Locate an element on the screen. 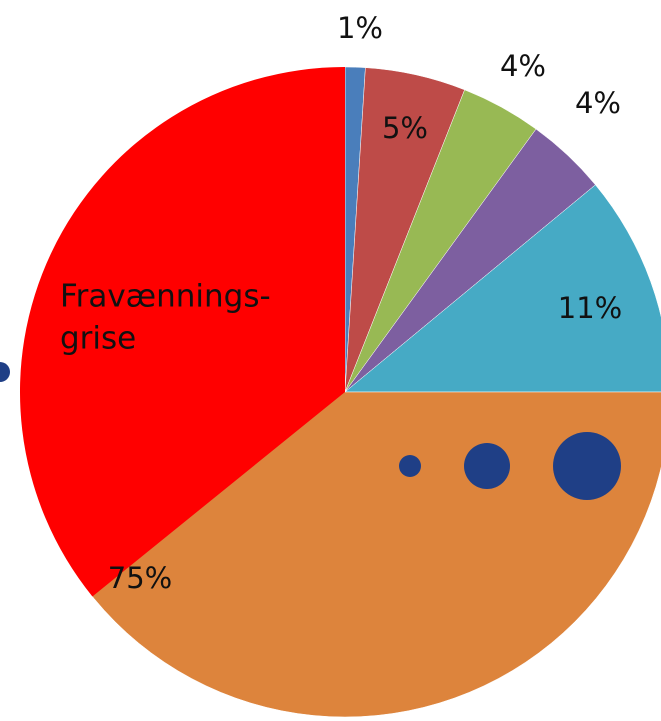  value-label: 1% is located at coordinates (360, 28).